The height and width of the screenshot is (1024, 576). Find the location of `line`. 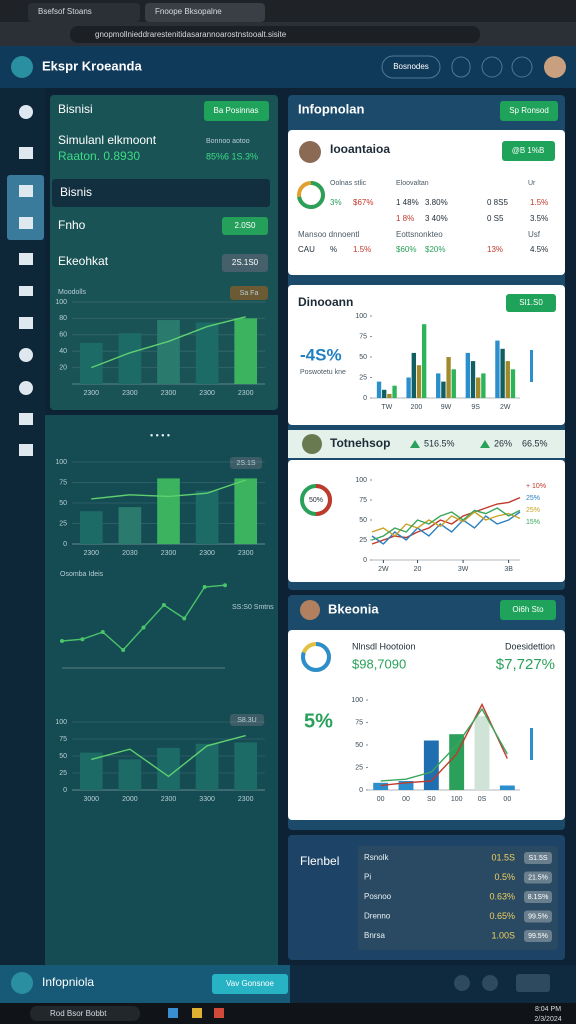

line is located at coordinates (446, 524).